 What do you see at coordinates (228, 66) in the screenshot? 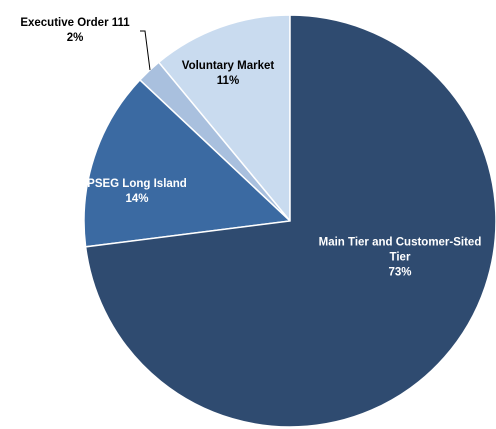
I see `category-label: Voluntary Market` at bounding box center [228, 66].